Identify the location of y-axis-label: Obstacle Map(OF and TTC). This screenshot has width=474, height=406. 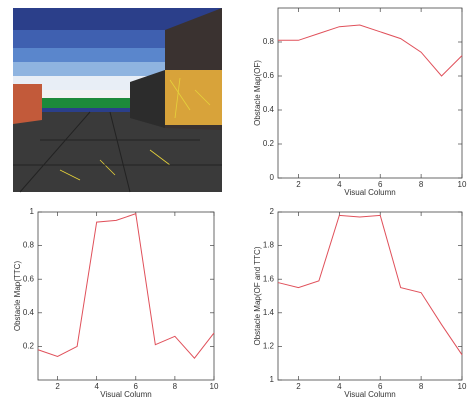
(257, 295).